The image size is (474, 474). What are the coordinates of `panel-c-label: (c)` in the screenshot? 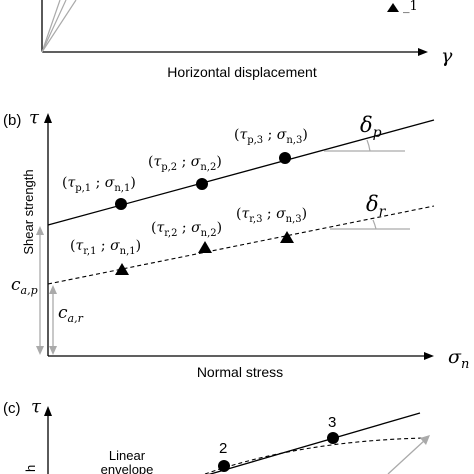 It's located at (12, 408).